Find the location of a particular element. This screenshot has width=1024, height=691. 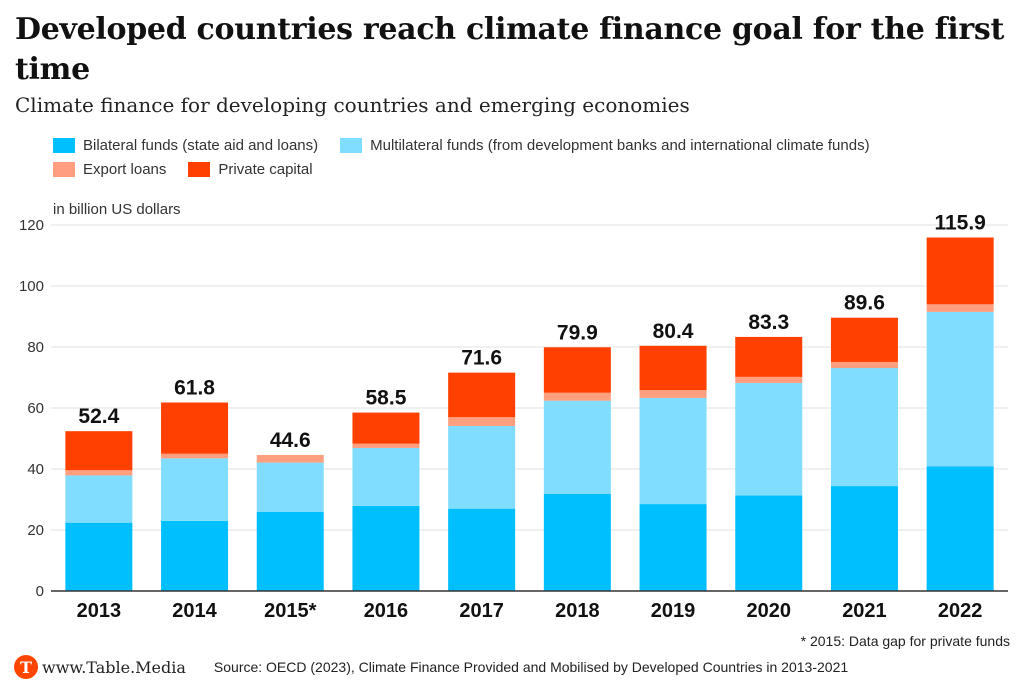

y-tick-label: 20 is located at coordinates (35, 530).